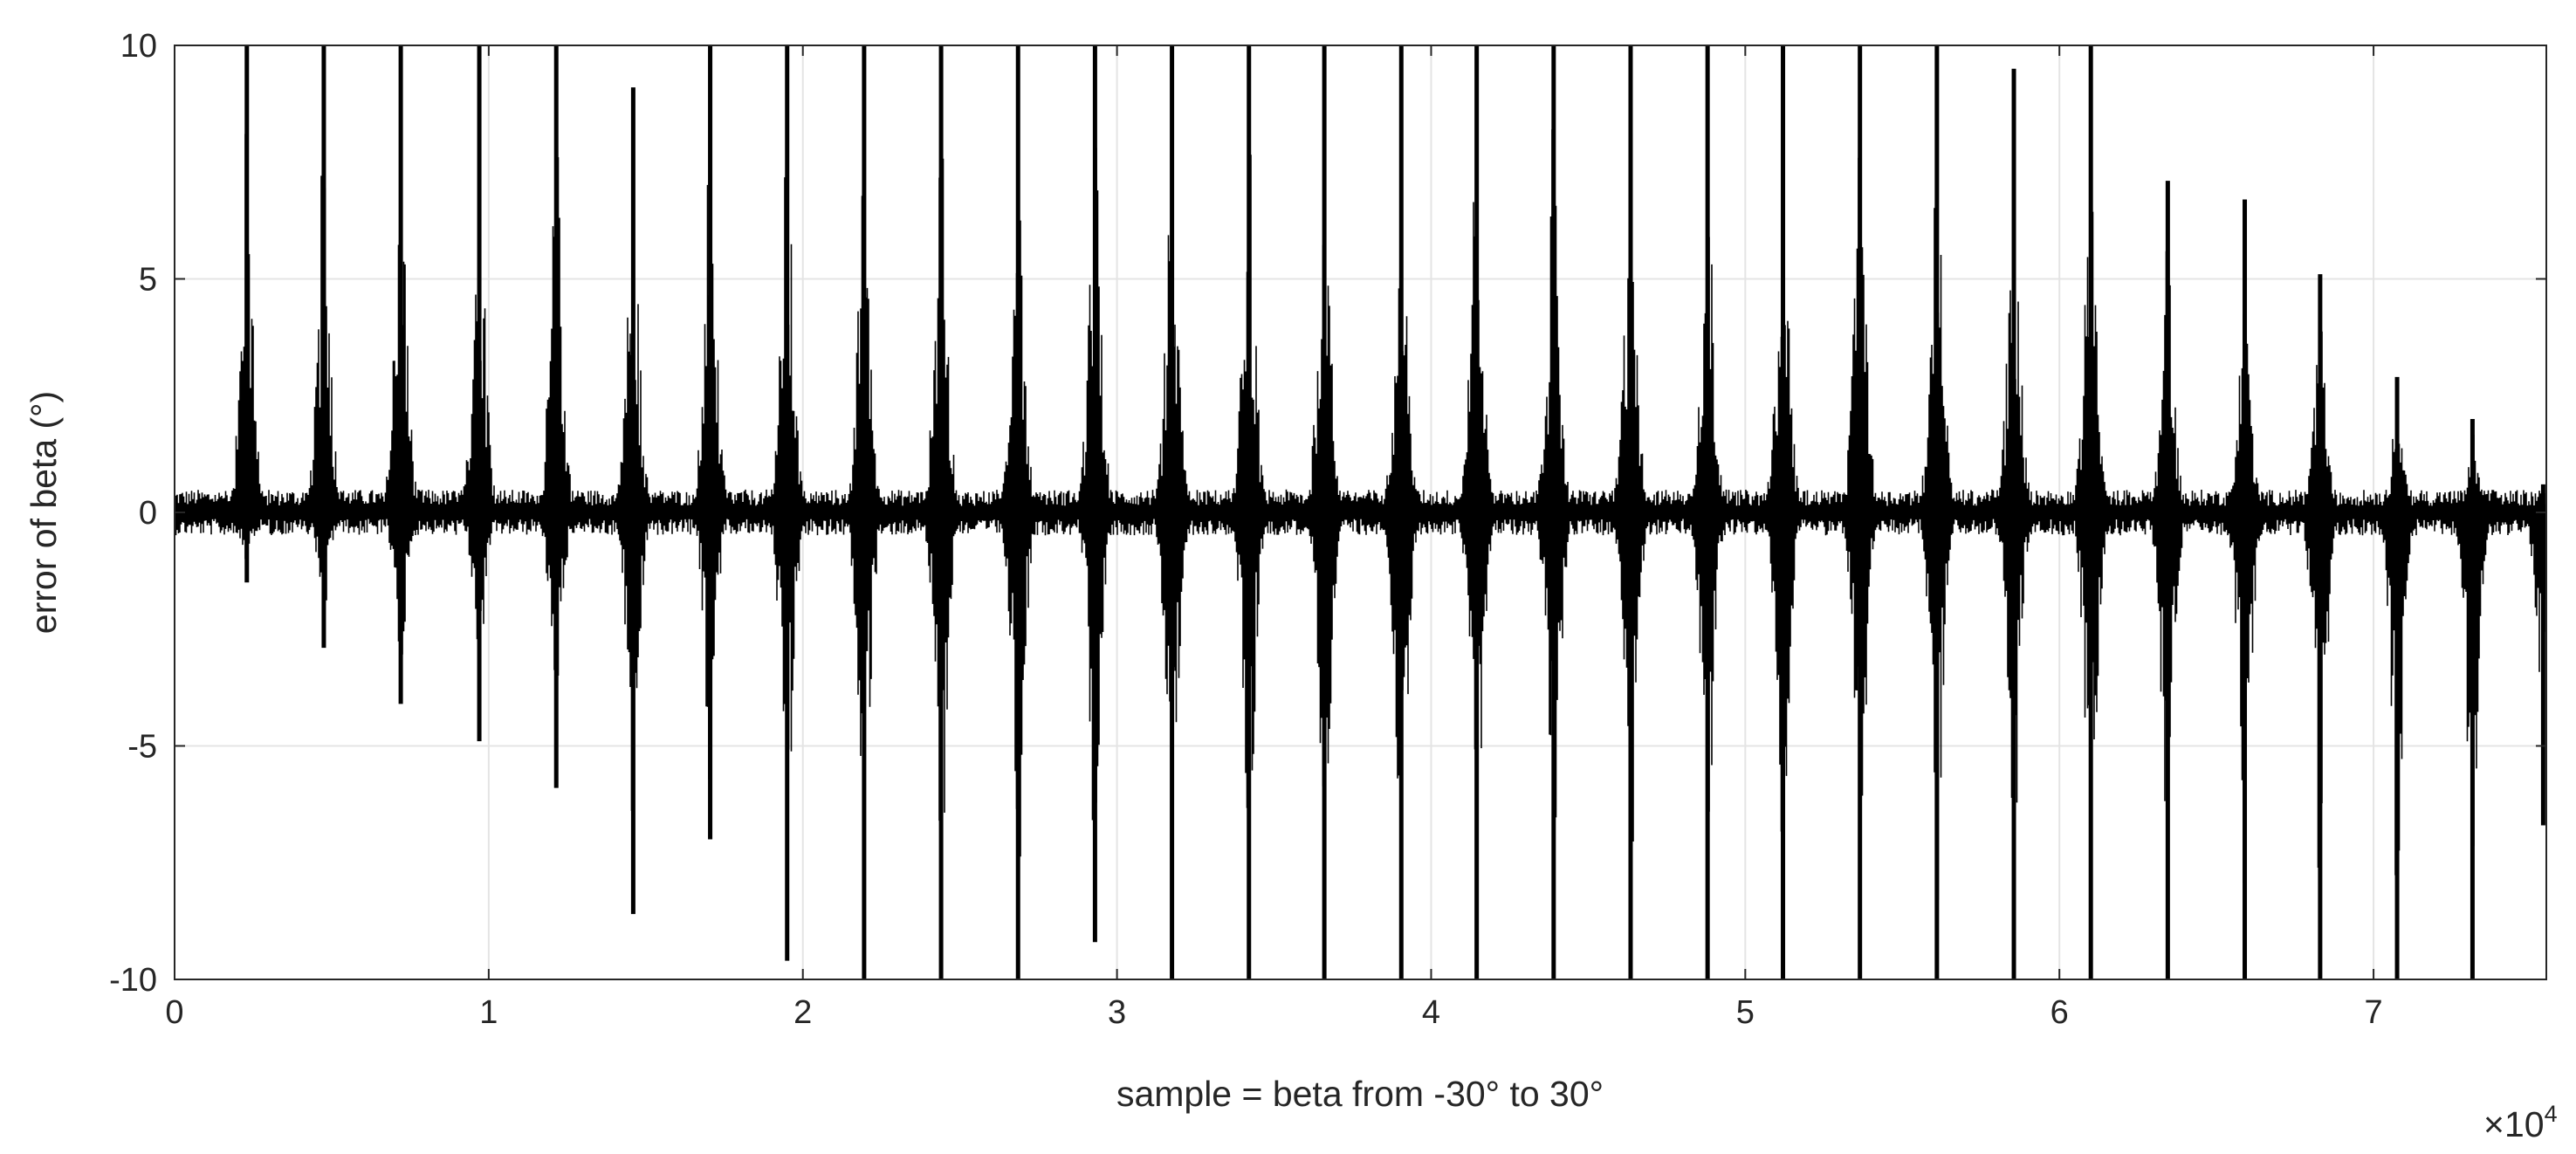 The height and width of the screenshot is (1154, 2576). Describe the element at coordinates (44, 512) in the screenshot. I see `y-axis-label: error of beta (°)` at that location.